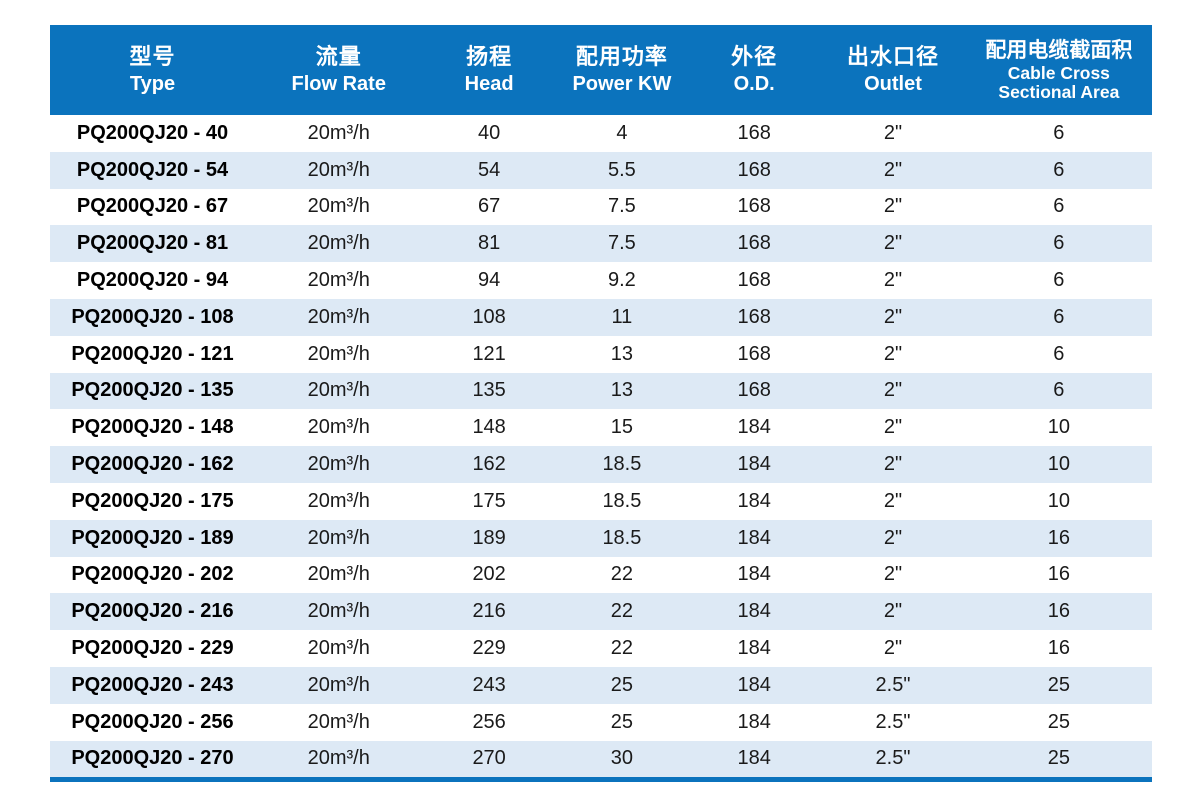  I want to click on head-cell: 243, so click(489, 685).